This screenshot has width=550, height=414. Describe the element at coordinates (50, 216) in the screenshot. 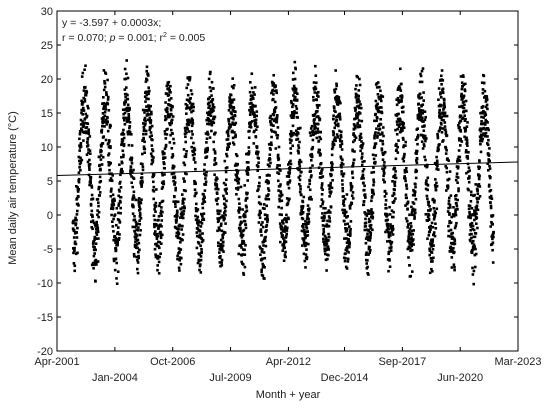

I see `y-tick-label: 0` at that location.